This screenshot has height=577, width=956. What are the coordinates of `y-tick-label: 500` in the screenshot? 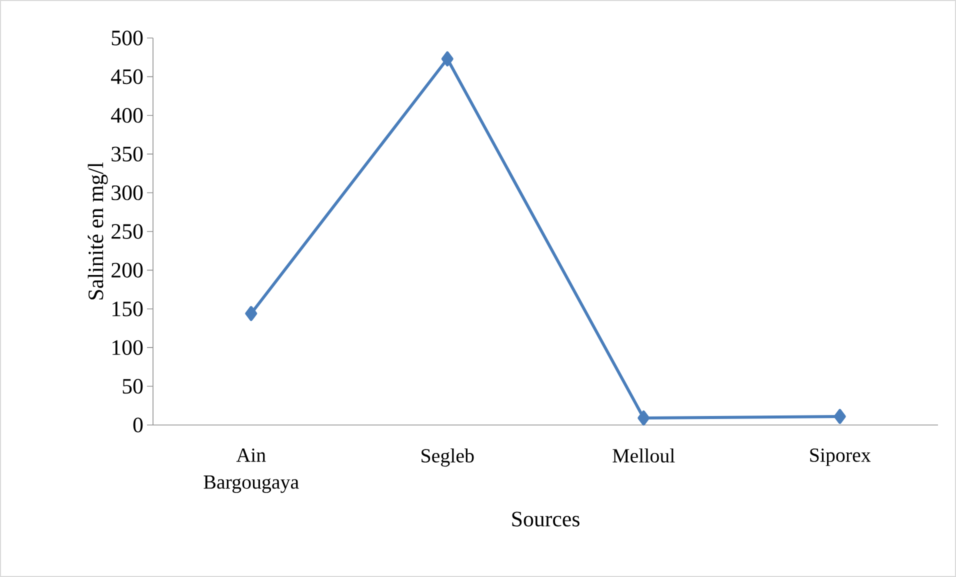 It's located at (127, 38).